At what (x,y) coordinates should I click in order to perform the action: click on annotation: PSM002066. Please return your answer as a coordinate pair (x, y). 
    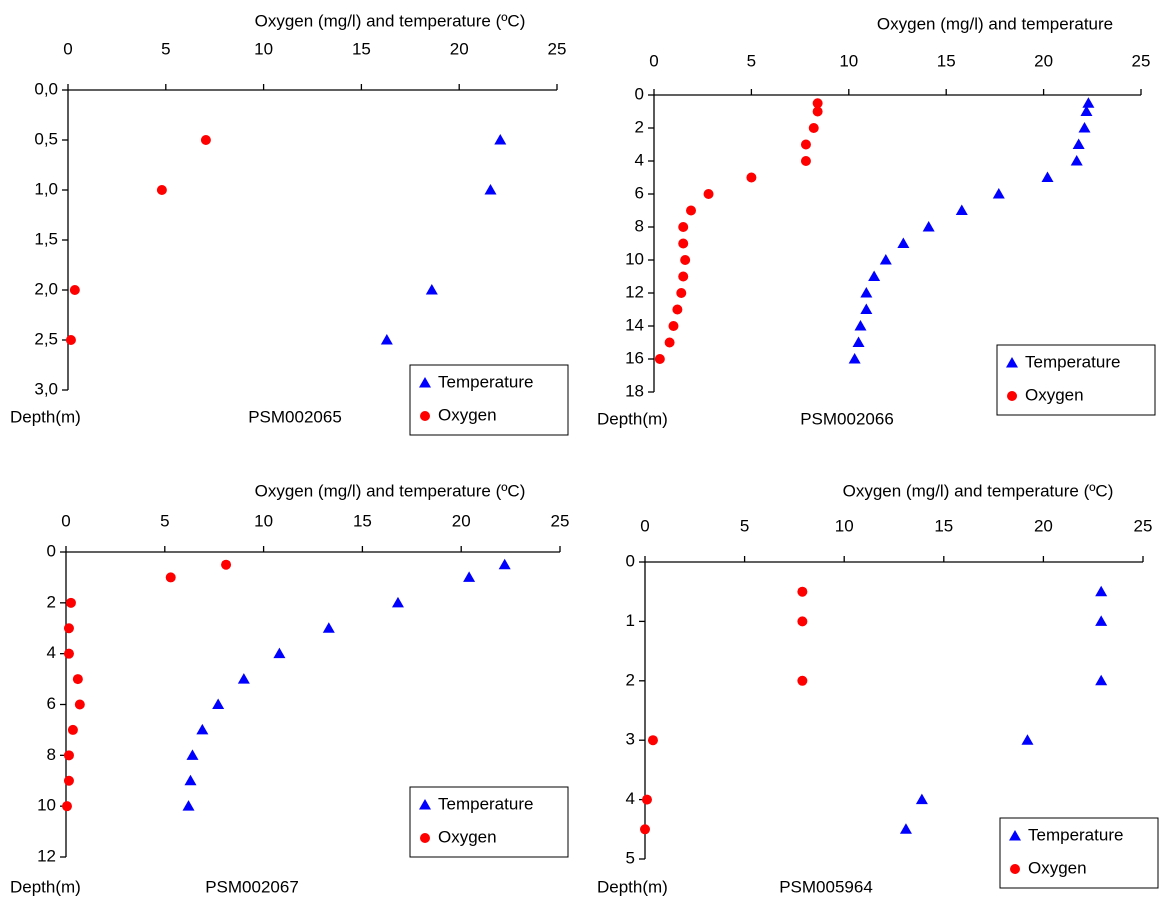
    Looking at the image, I should click on (847, 418).